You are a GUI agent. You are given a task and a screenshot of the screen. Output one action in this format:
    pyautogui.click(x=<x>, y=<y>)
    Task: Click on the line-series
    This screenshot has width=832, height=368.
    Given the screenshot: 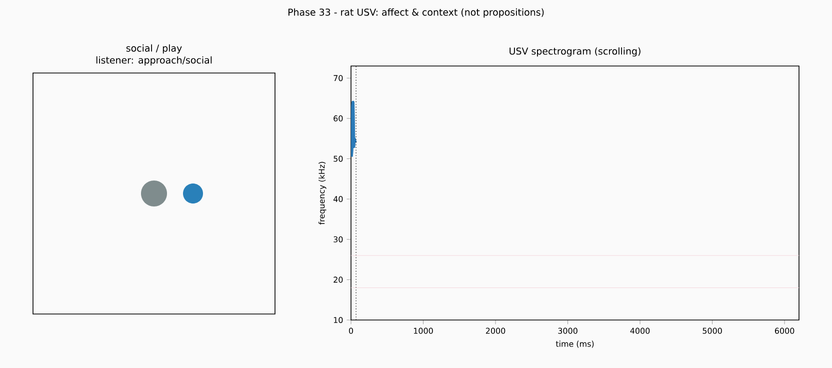 What is the action you would take?
    pyautogui.click(x=354, y=129)
    